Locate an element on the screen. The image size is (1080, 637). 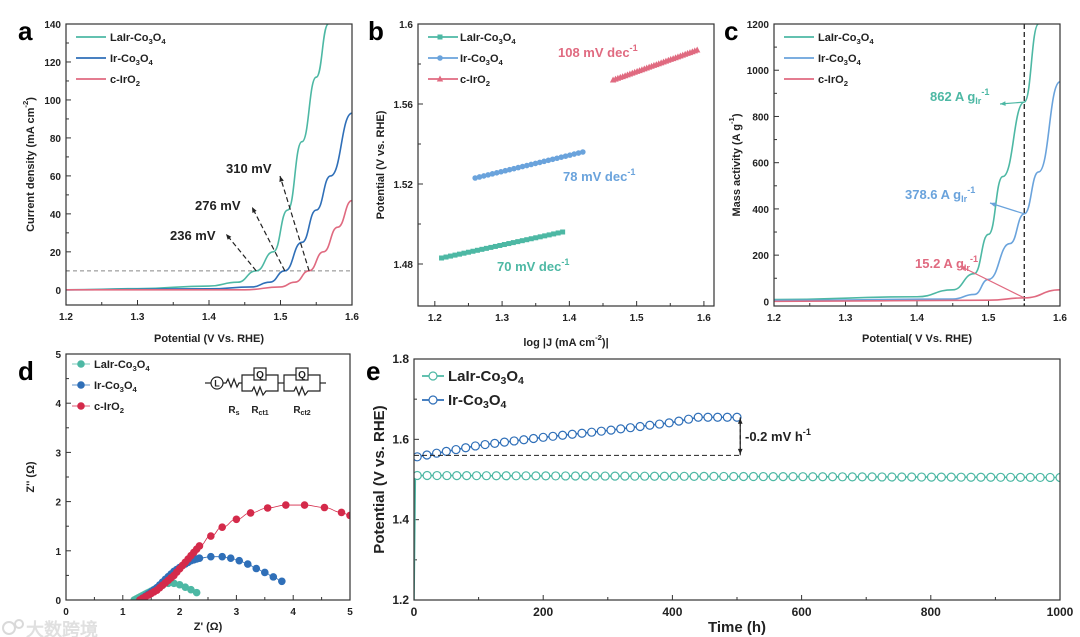
y-tick-label: 1.2 is located at coordinates (400, 600).